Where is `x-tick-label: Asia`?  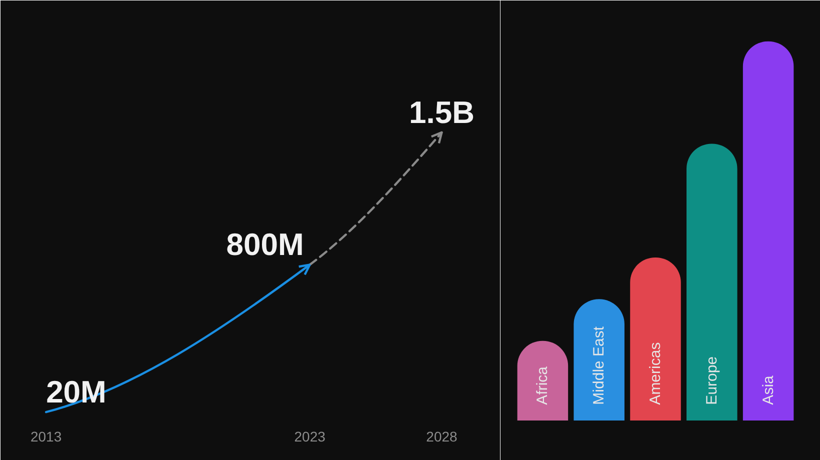
x-tick-label: Asia is located at coordinates (768, 389).